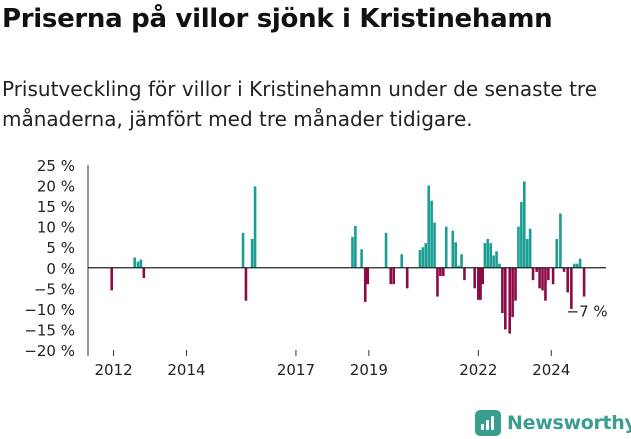 The image size is (631, 439). I want to click on y-tick-label: 25 %, so click(56, 166).